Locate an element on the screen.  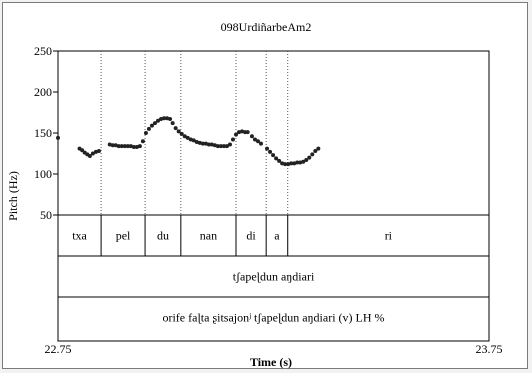
x-tick-label-end: 23.75 is located at coordinates (489, 349).